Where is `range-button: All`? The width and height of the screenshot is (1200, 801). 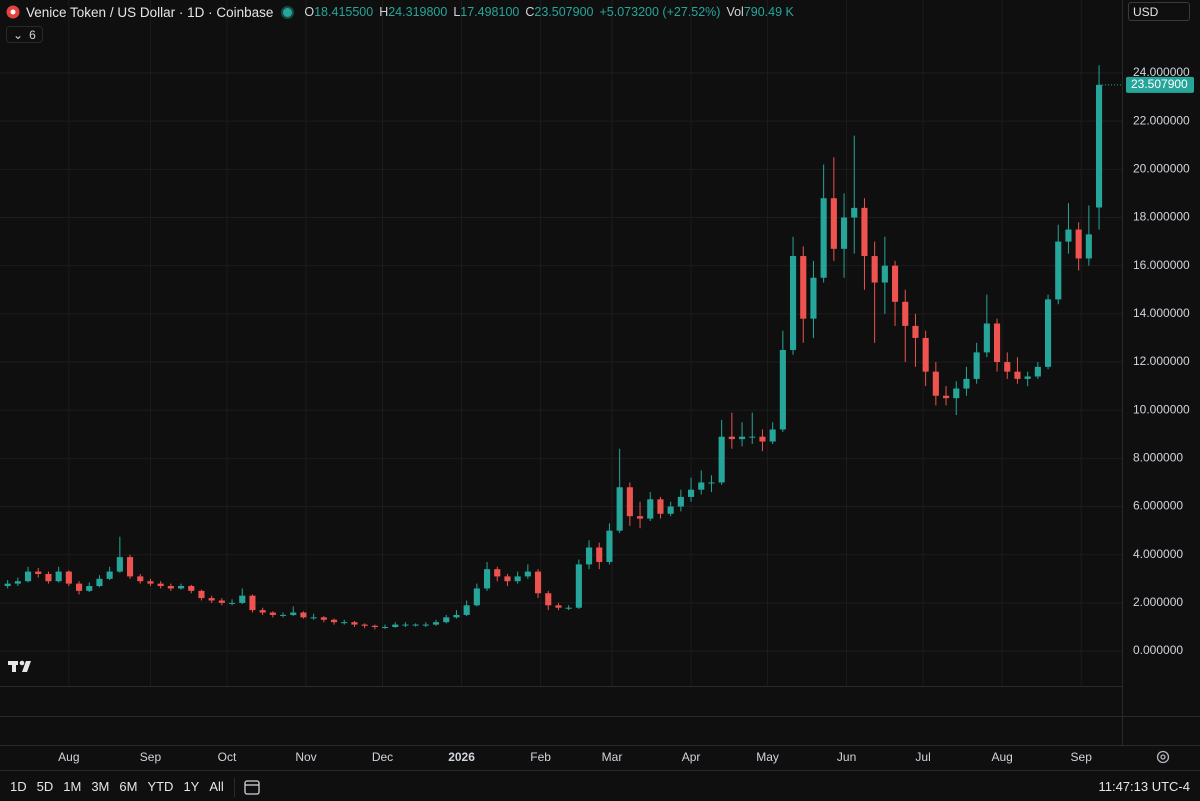
range-button: All is located at coordinates (216, 786).